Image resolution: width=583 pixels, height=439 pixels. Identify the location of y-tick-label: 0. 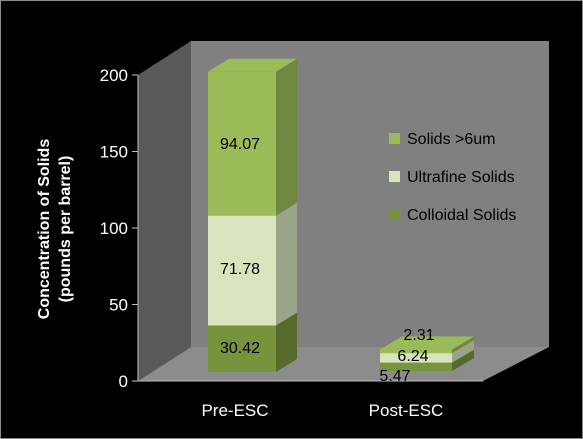
(123, 381).